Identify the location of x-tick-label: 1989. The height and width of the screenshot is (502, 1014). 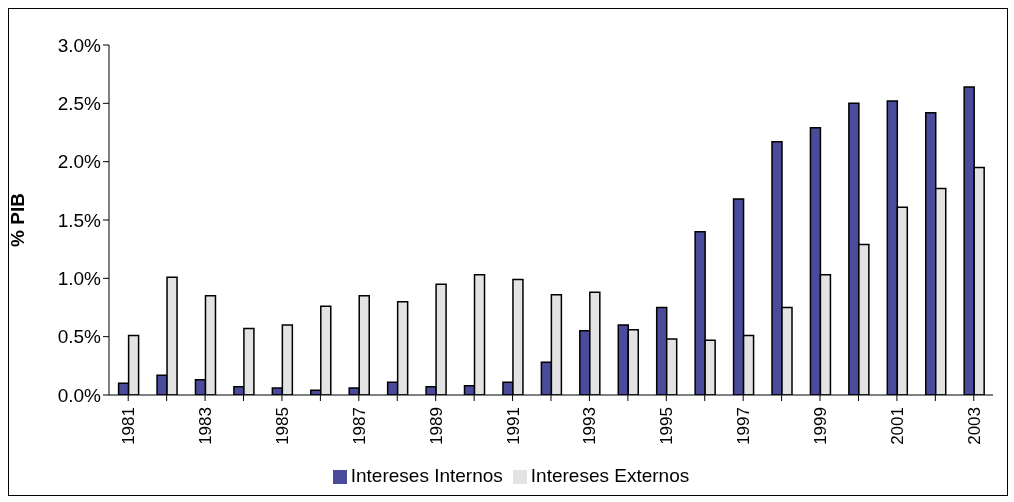
(436, 426).